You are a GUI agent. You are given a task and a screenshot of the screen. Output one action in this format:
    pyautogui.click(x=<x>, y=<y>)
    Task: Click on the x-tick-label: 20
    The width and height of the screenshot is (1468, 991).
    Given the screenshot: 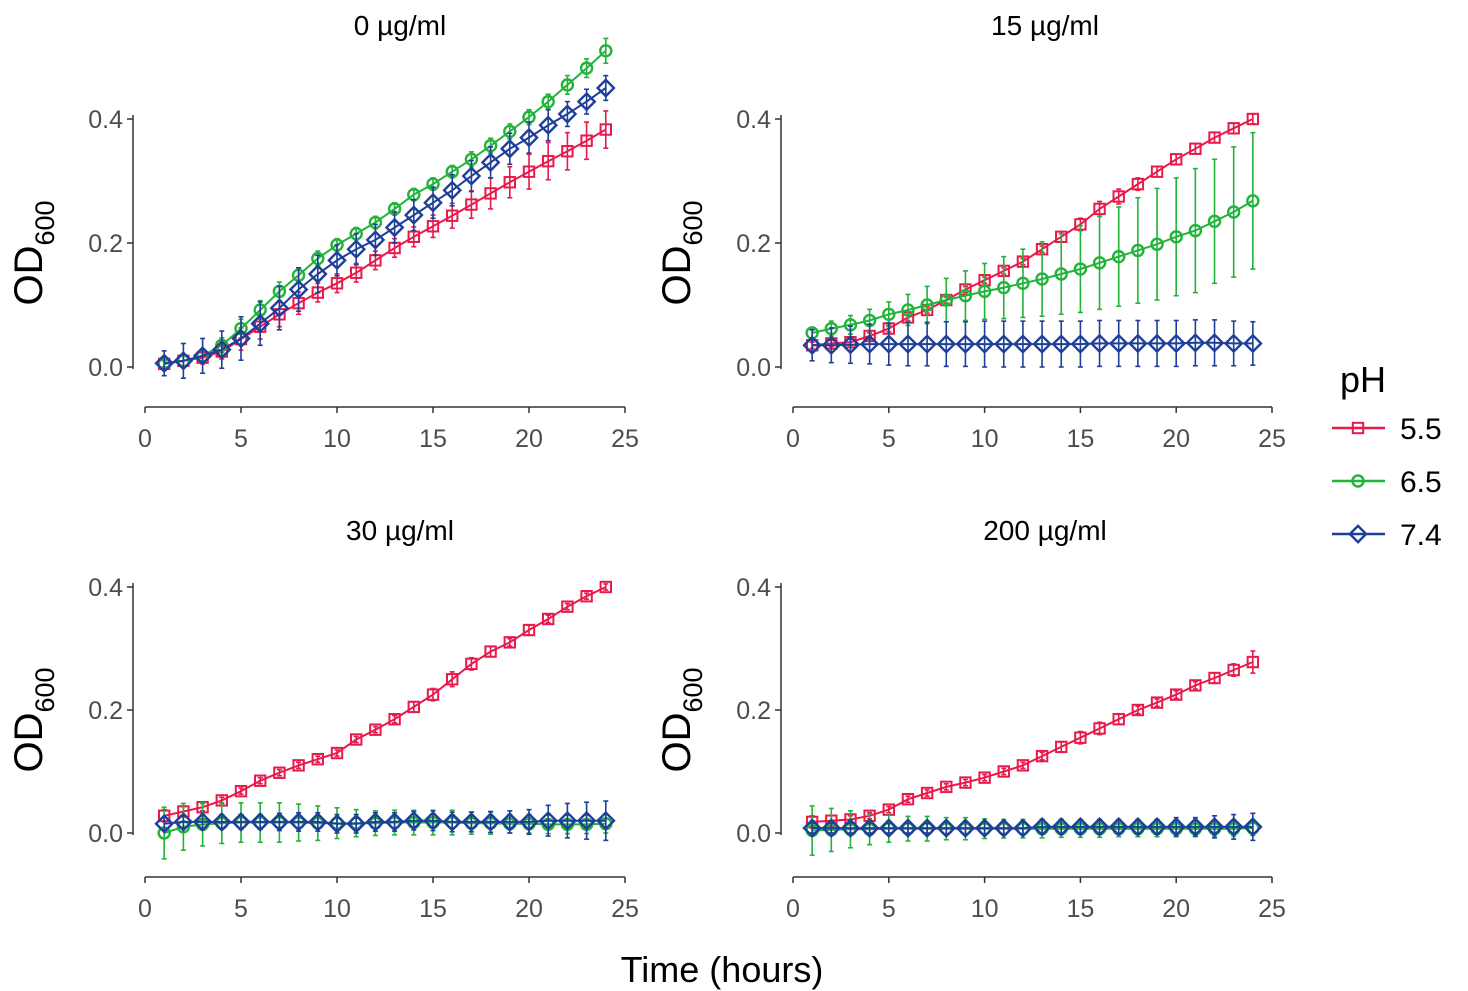 What is the action you would take?
    pyautogui.click(x=1176, y=909)
    